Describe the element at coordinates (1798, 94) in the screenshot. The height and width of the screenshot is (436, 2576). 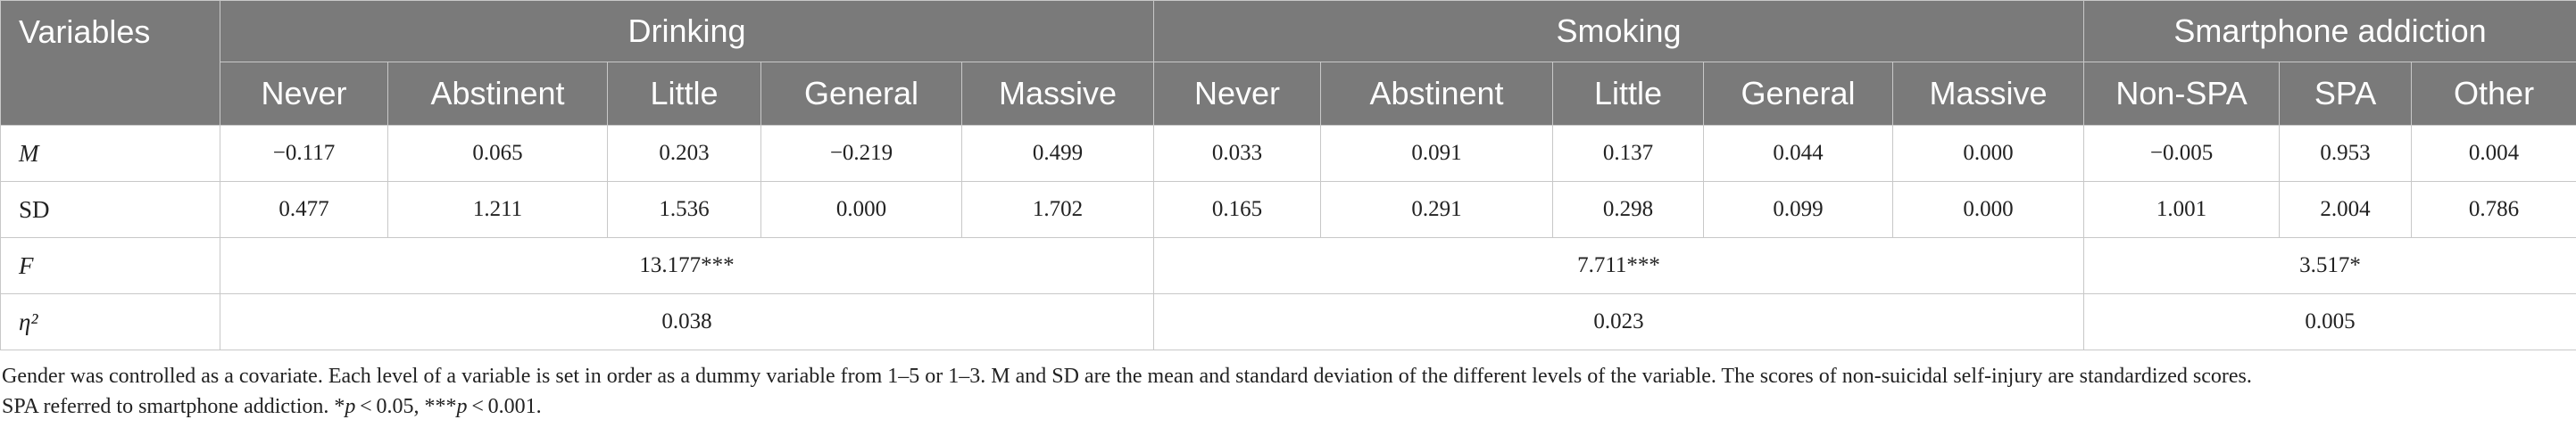
I see `subheader-smoking-general: General` at that location.